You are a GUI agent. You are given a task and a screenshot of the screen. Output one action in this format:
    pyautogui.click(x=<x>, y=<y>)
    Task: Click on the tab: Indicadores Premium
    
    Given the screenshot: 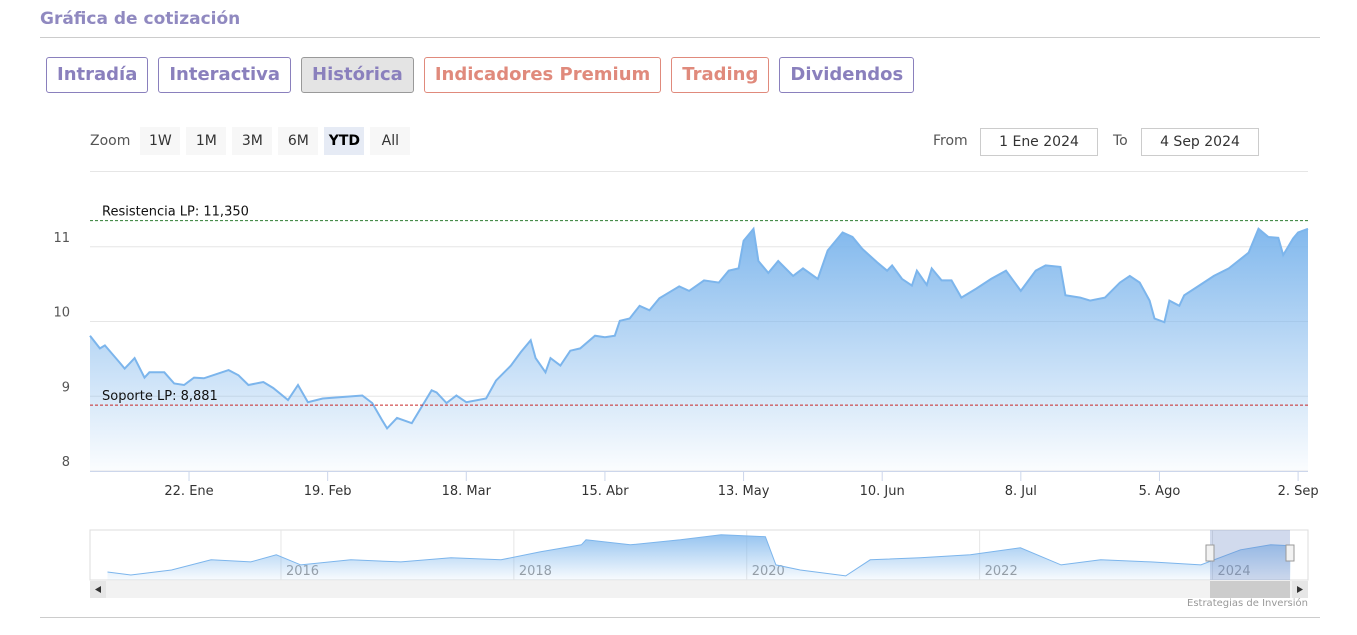 What is the action you would take?
    pyautogui.click(x=542, y=75)
    